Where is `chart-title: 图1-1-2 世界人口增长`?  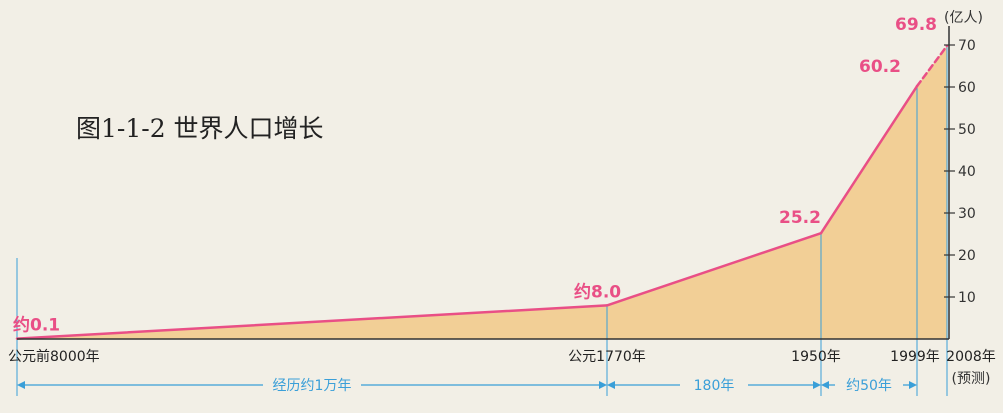
chart-title: 图1-1-2 世界人口增长 is located at coordinates (200, 128).